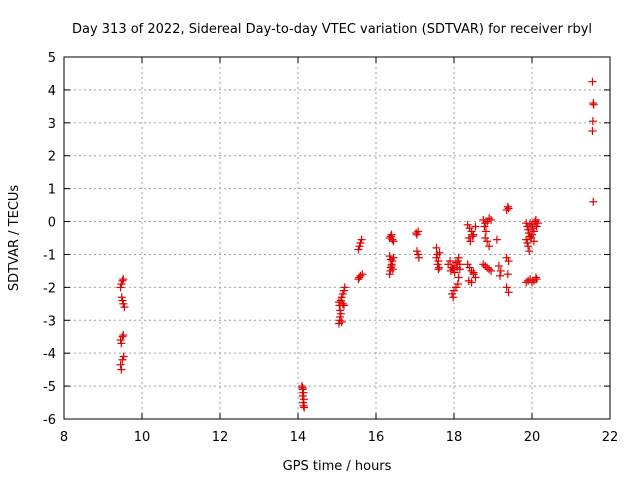 The height and width of the screenshot is (480, 640). What do you see at coordinates (49, 255) in the screenshot?
I see `y-tick-label: -1` at bounding box center [49, 255].